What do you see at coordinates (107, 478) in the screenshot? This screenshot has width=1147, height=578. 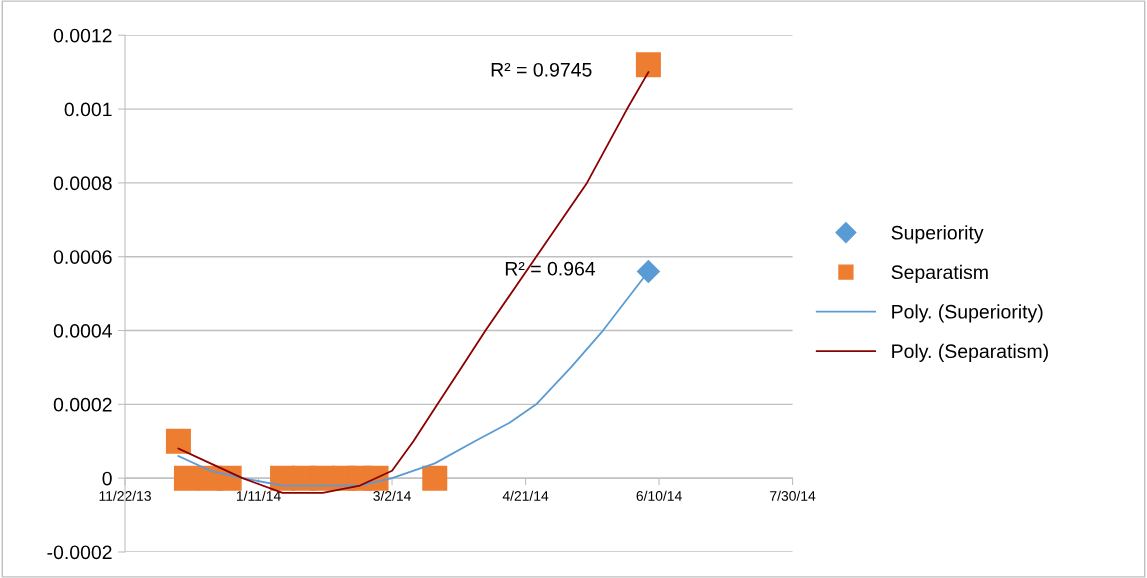 I see `y-tick-label: 0` at bounding box center [107, 478].